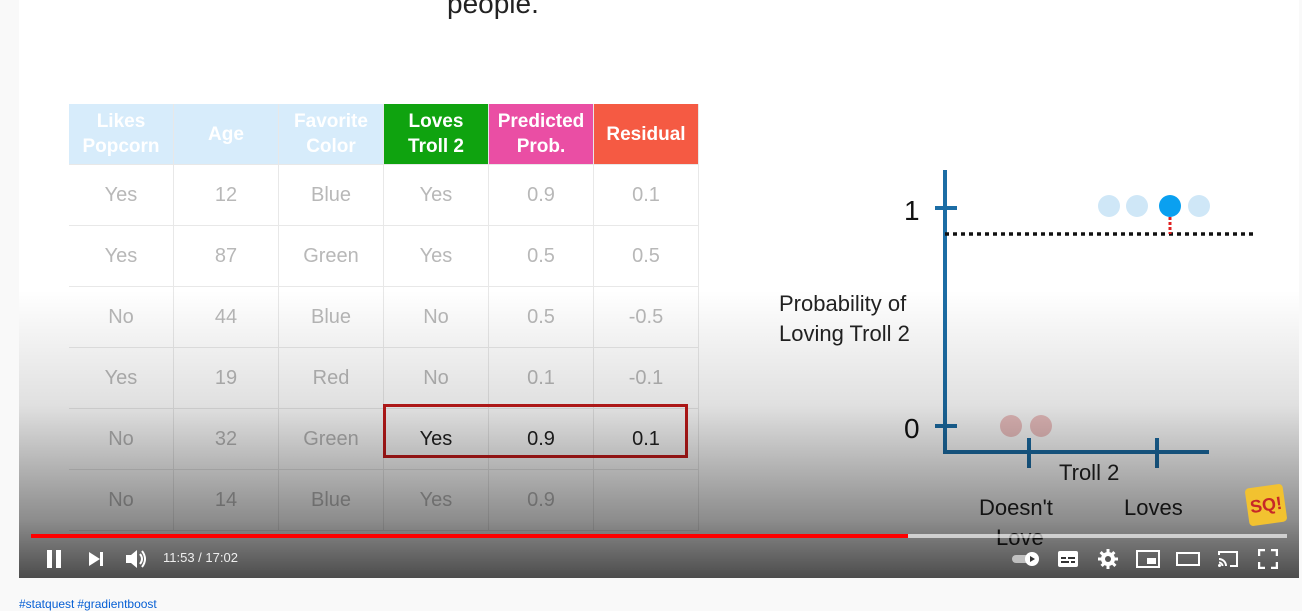 This screenshot has height=611, width=1302. Describe the element at coordinates (844, 333) in the screenshot. I see `y-axis-label-line2: Loving Troll 2` at that location.